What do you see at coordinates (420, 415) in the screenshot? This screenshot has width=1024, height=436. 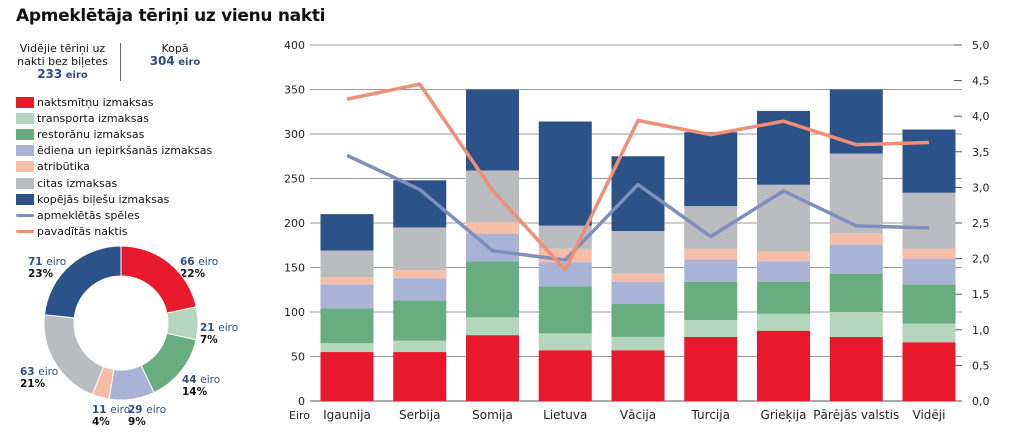 I see `x-tick-label: Serbija` at bounding box center [420, 415].